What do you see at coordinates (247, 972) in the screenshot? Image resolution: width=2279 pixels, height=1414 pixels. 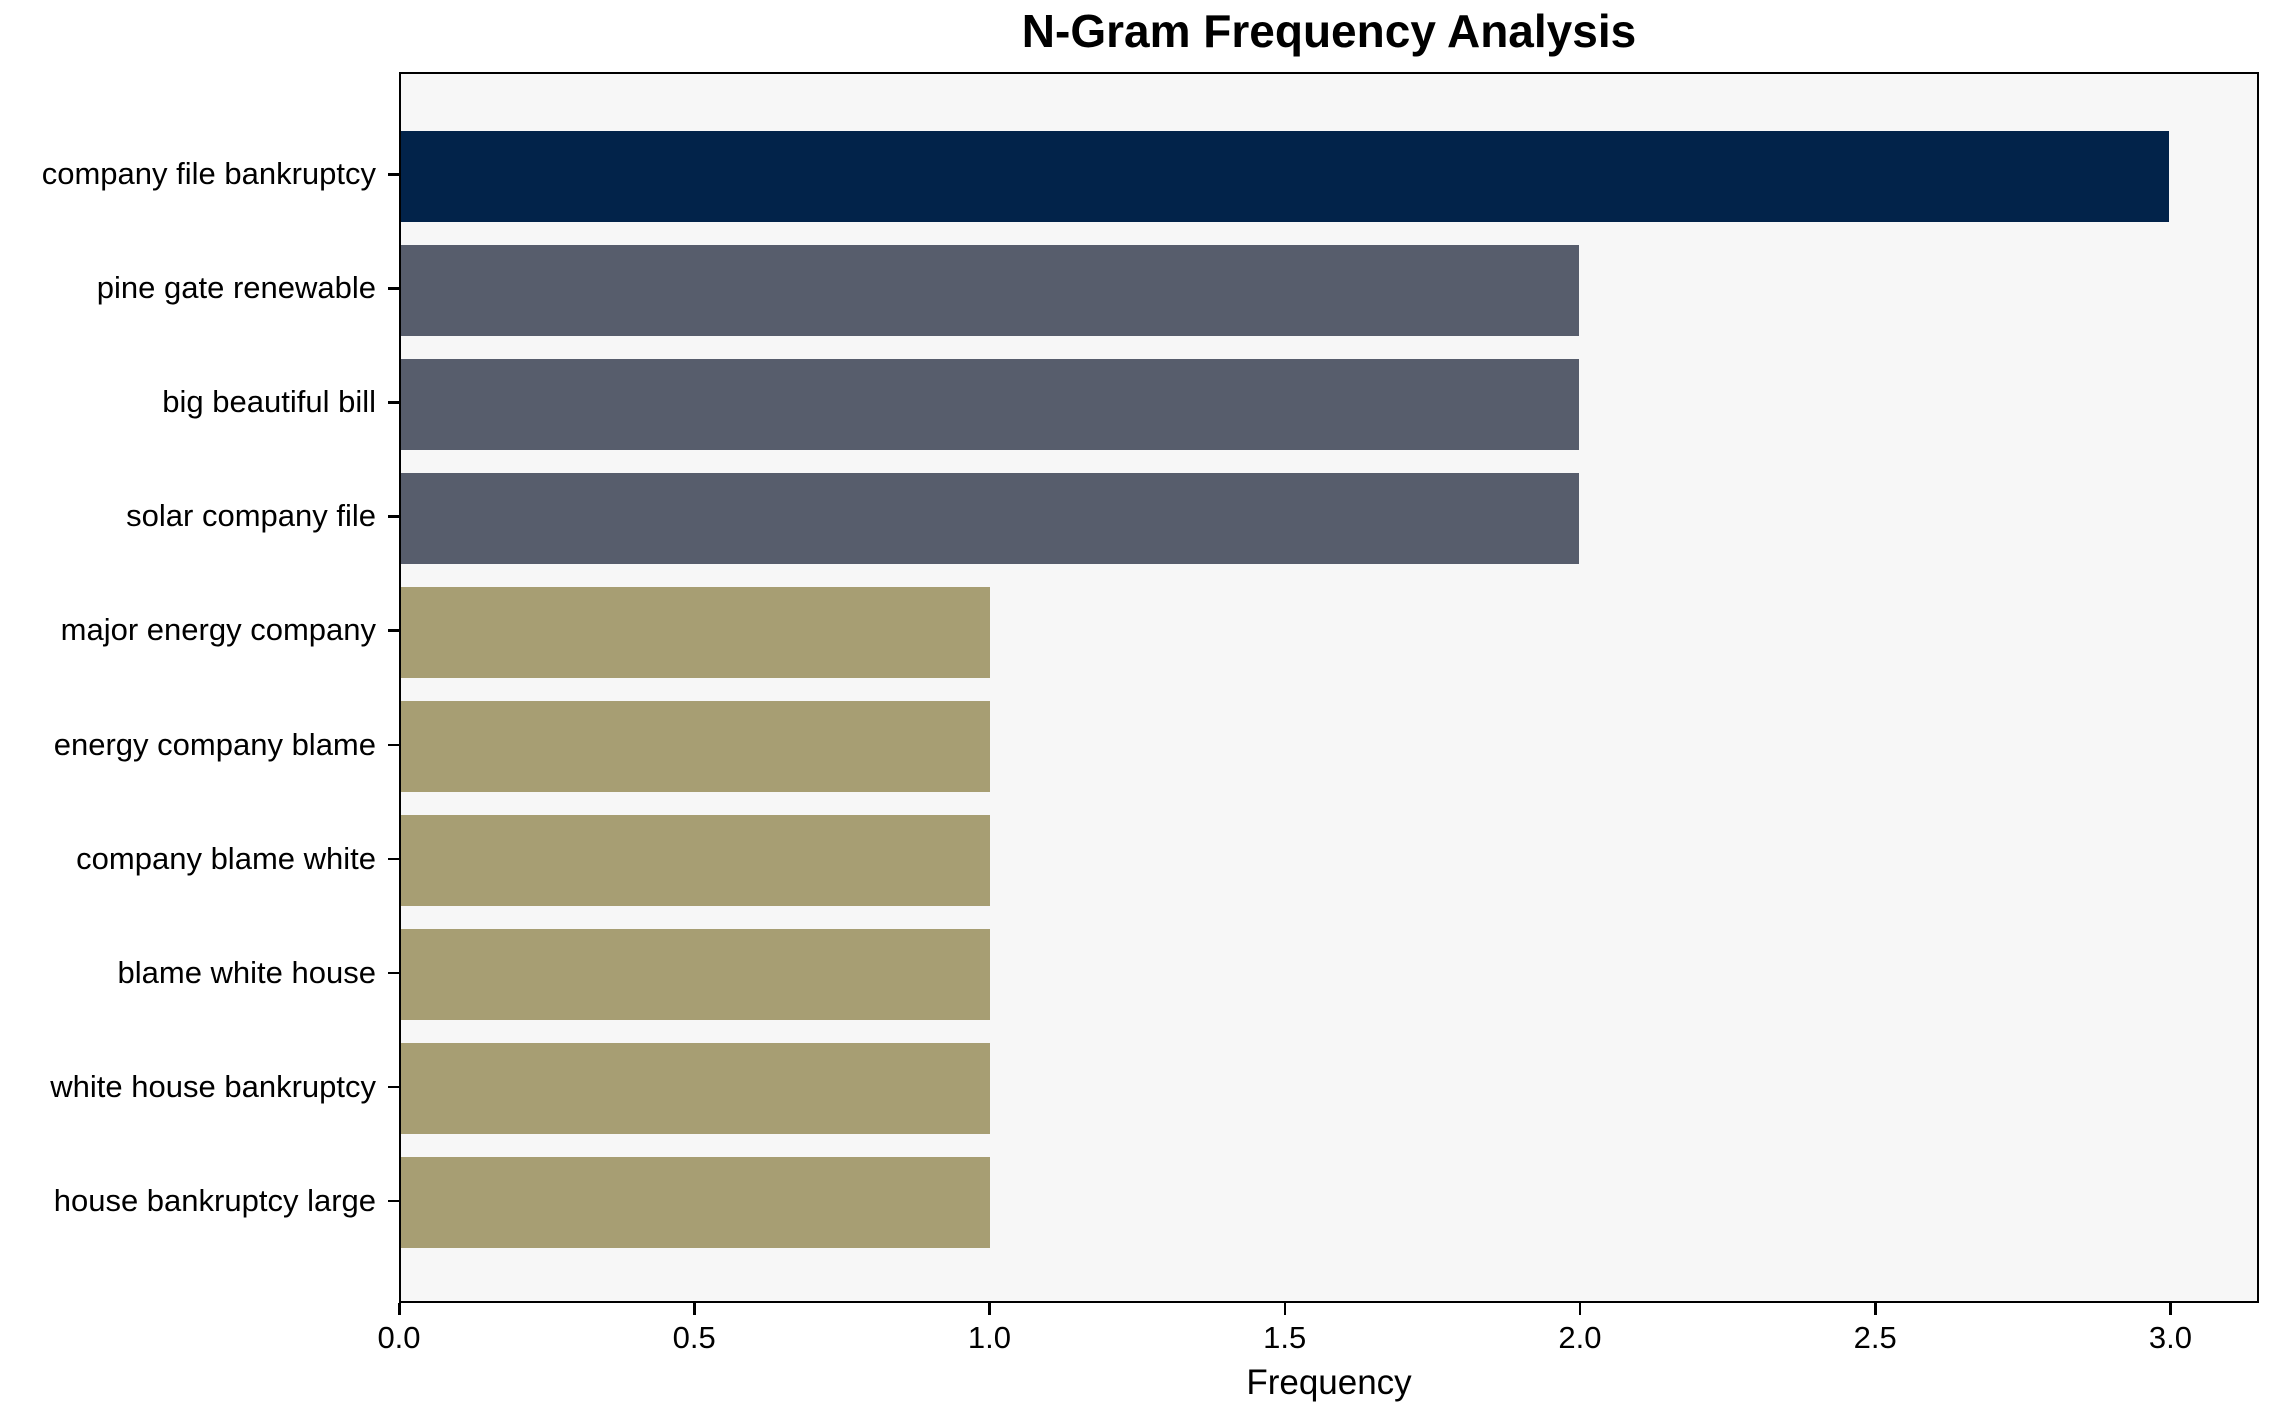 I see `y-tick-label: blame white house` at bounding box center [247, 972].